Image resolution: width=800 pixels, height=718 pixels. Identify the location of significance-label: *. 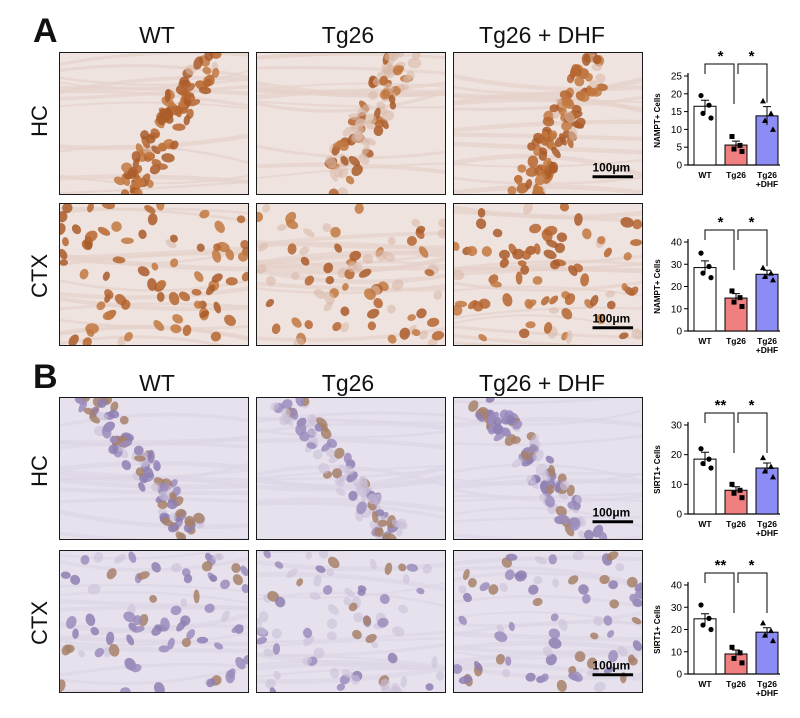
(721, 222).